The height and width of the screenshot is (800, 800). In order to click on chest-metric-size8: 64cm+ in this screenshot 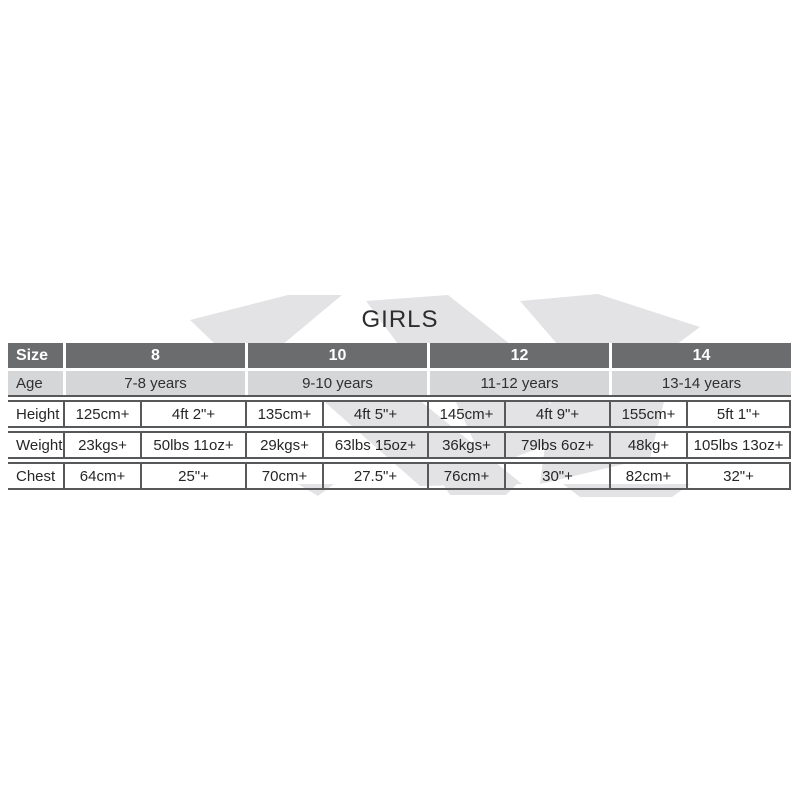, I will do `click(101, 476)`.